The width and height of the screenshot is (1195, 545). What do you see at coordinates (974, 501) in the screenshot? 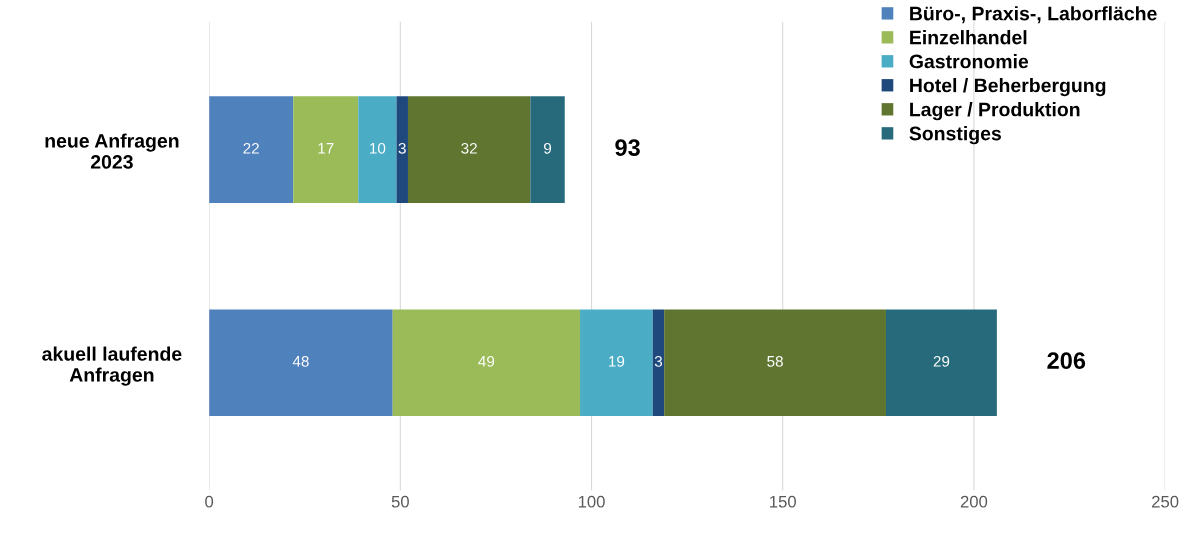
I see `x-tick-label: 200` at bounding box center [974, 501].